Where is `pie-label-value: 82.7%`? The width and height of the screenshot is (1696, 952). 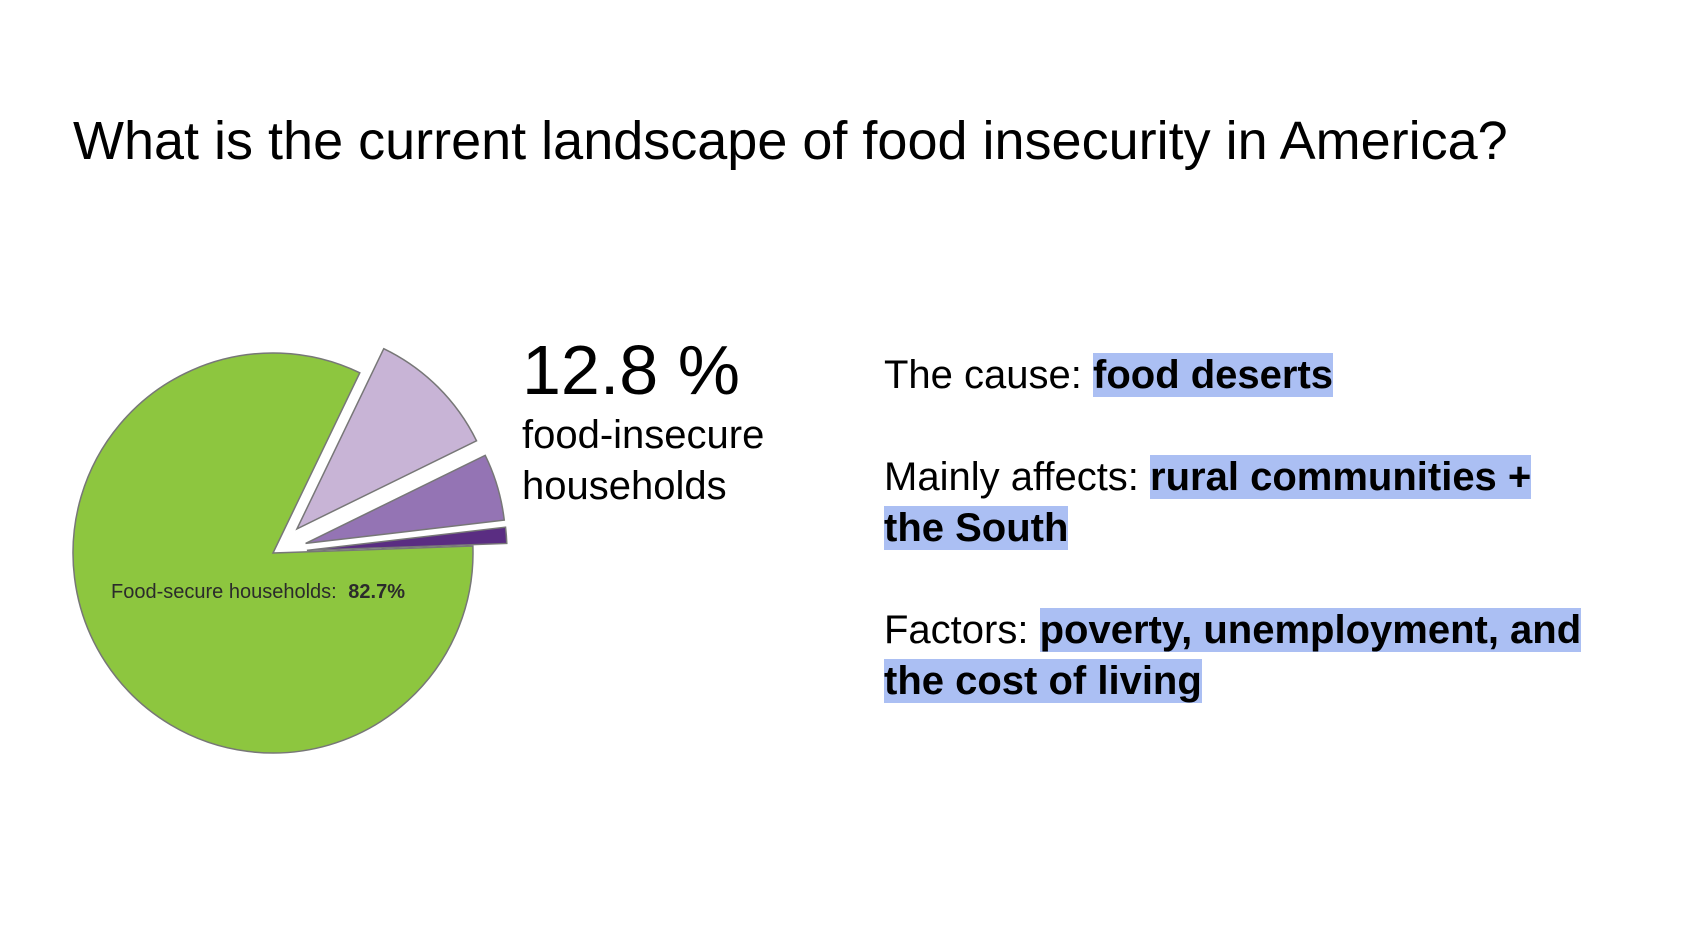
pie-label-value: 82.7% is located at coordinates (376, 592).